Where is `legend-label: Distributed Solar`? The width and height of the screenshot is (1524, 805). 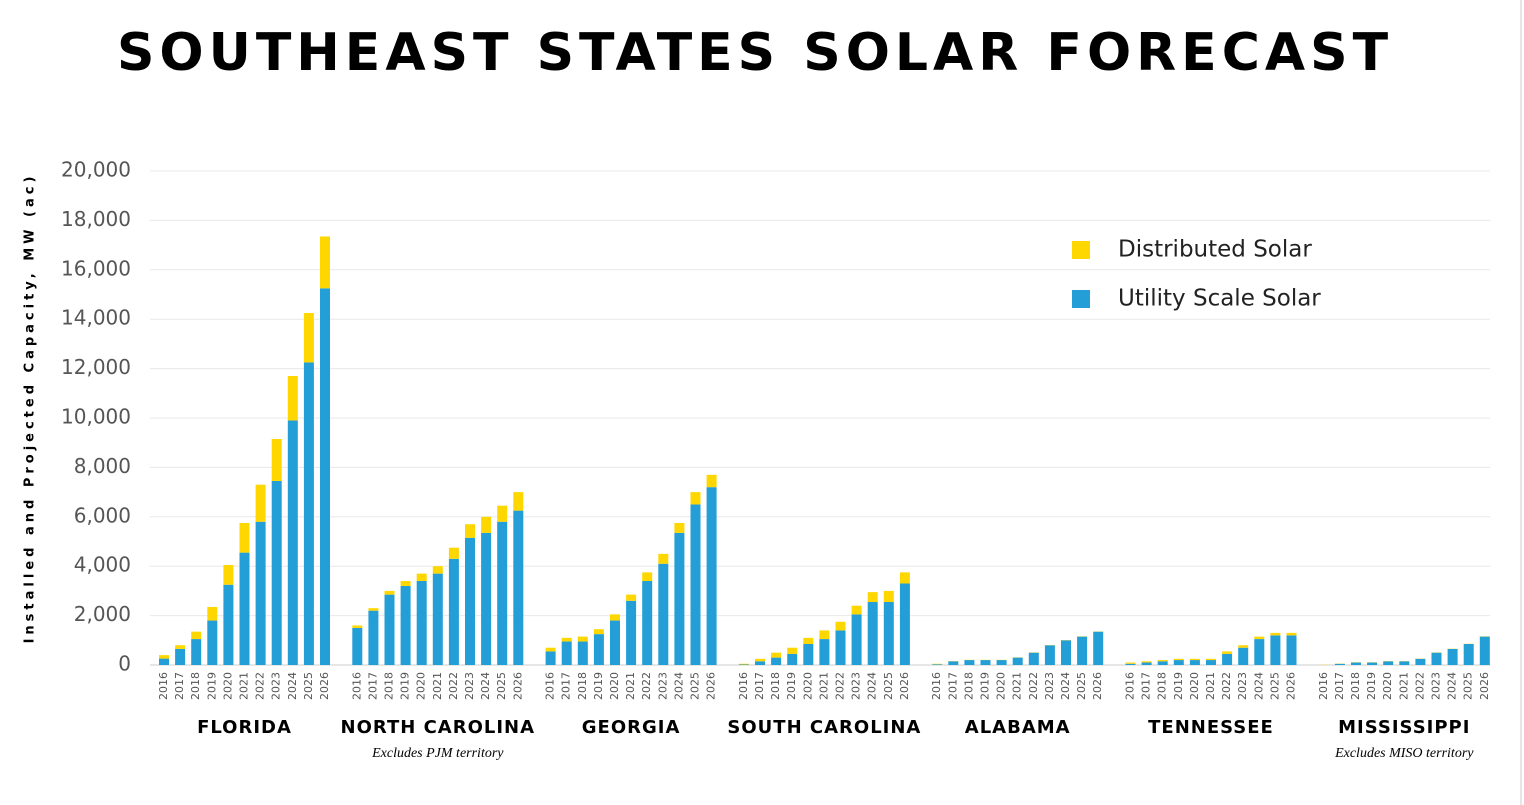 legend-label: Distributed Solar is located at coordinates (1215, 250).